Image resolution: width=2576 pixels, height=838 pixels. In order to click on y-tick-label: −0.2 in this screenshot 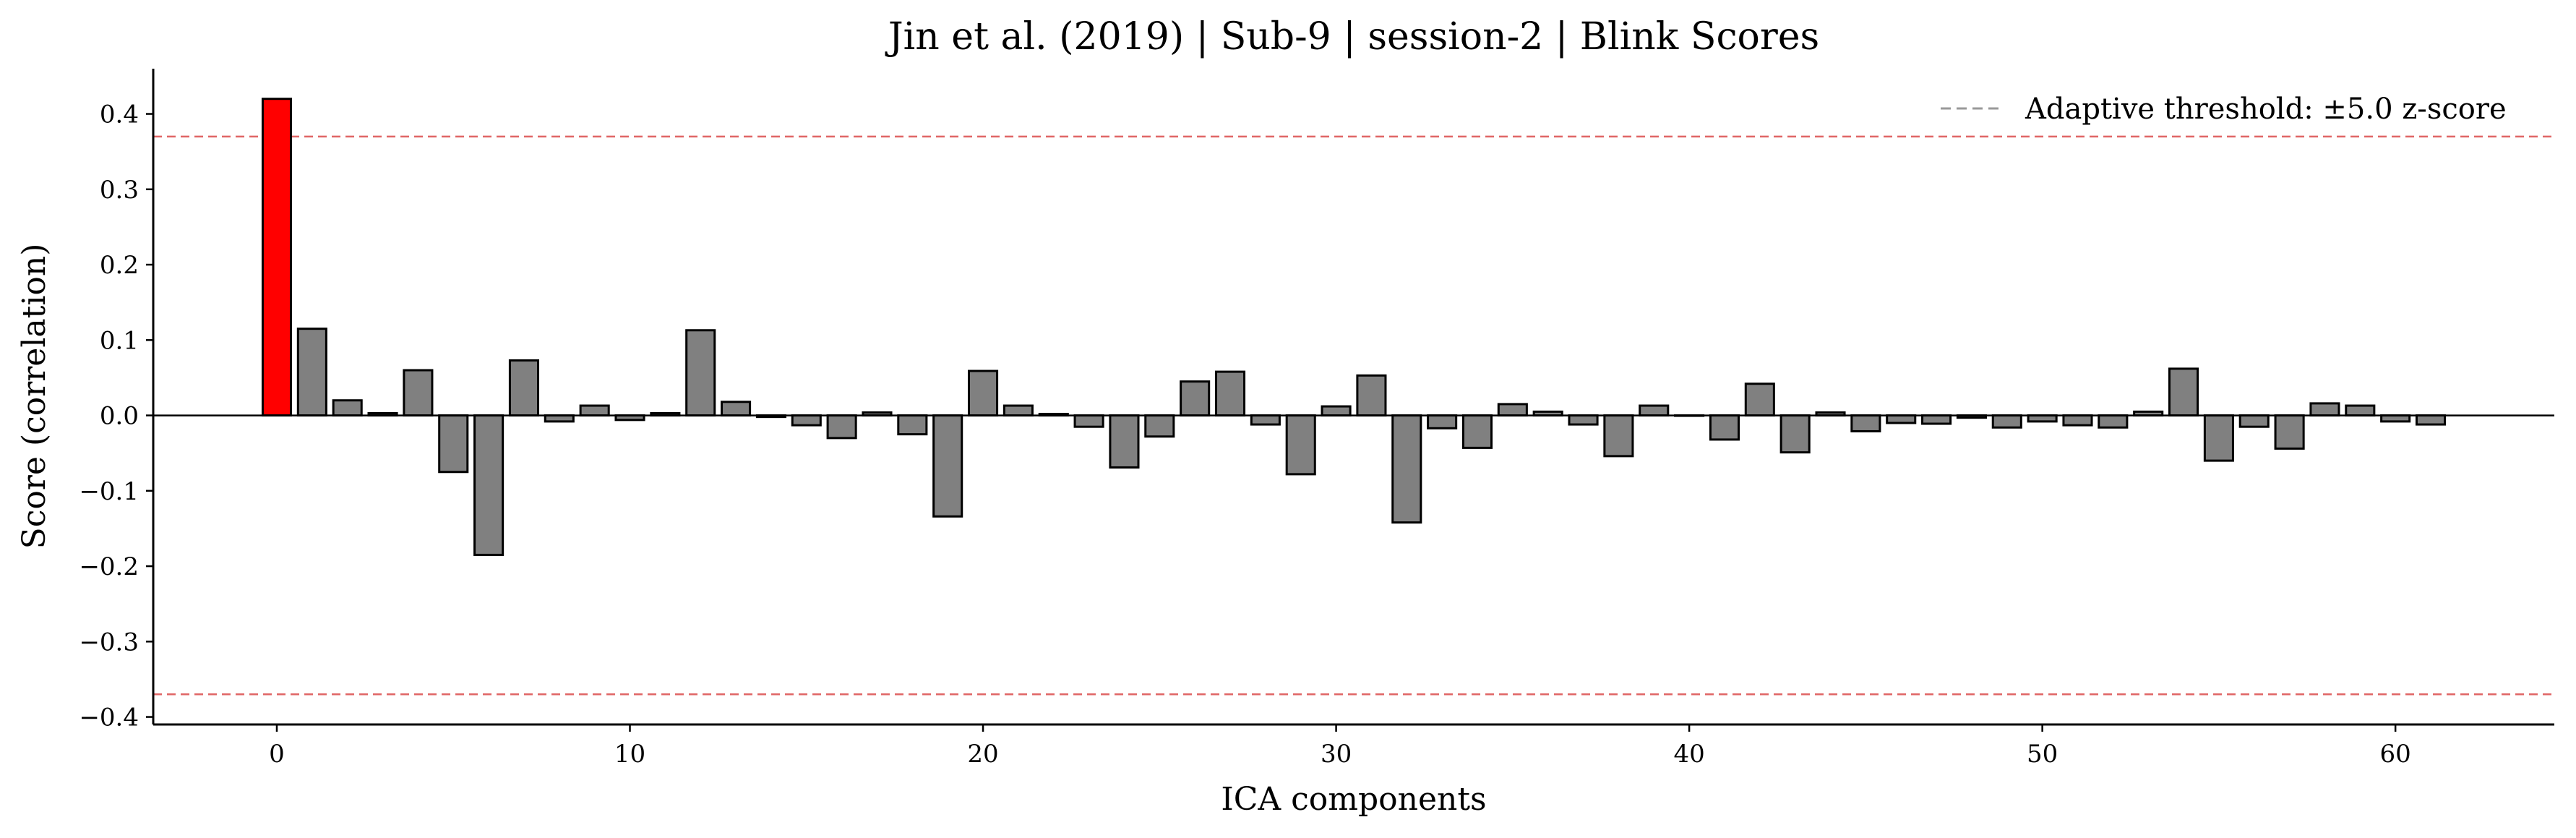, I will do `click(109, 566)`.